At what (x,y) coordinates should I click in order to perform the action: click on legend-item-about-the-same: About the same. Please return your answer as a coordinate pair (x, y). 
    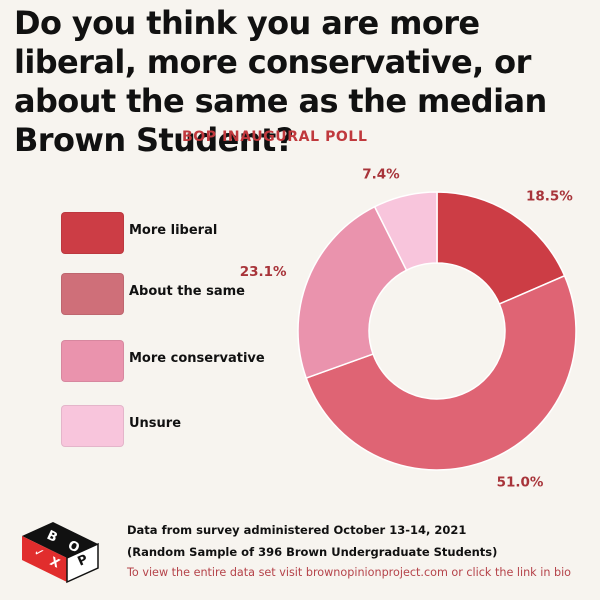
    Looking at the image, I should click on (191, 294).